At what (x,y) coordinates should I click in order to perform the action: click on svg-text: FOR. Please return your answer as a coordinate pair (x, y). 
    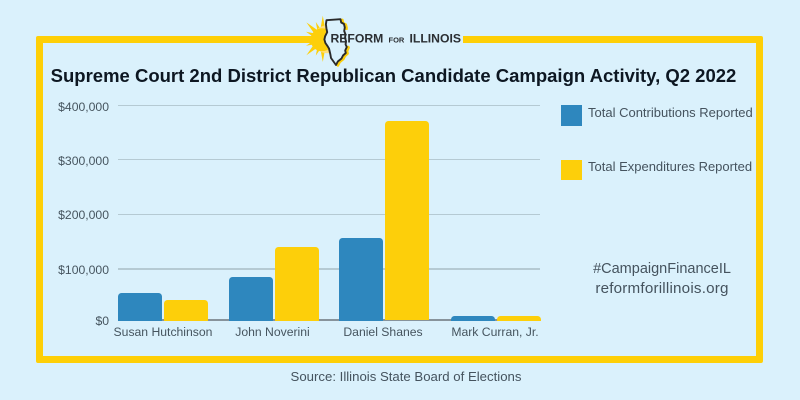
    Looking at the image, I should click on (397, 40).